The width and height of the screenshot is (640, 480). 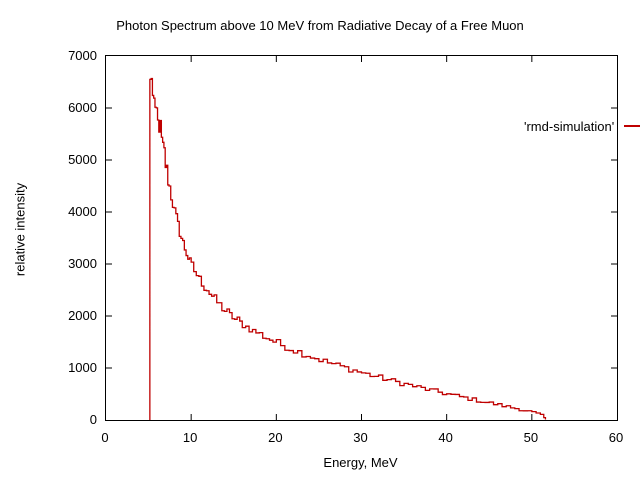 What do you see at coordinates (190, 437) in the screenshot?
I see `x-tick-label: 10` at bounding box center [190, 437].